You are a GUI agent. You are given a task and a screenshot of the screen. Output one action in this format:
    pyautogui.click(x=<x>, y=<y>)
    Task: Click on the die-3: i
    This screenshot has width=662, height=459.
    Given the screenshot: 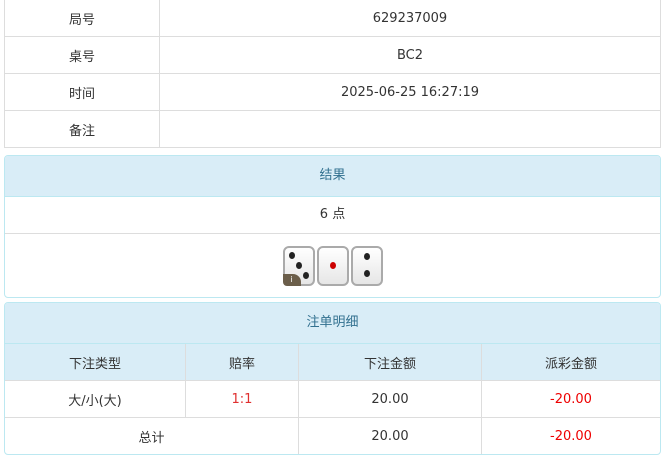 What is the action you would take?
    pyautogui.click(x=298, y=265)
    